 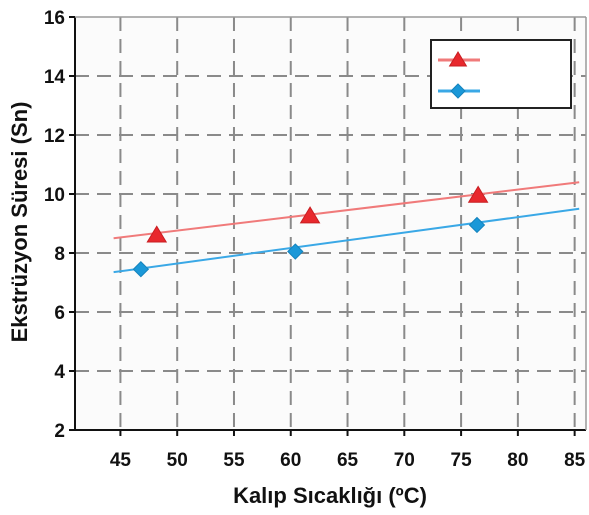 What do you see at coordinates (290, 460) in the screenshot?
I see `x-tick-label: 60` at bounding box center [290, 460].